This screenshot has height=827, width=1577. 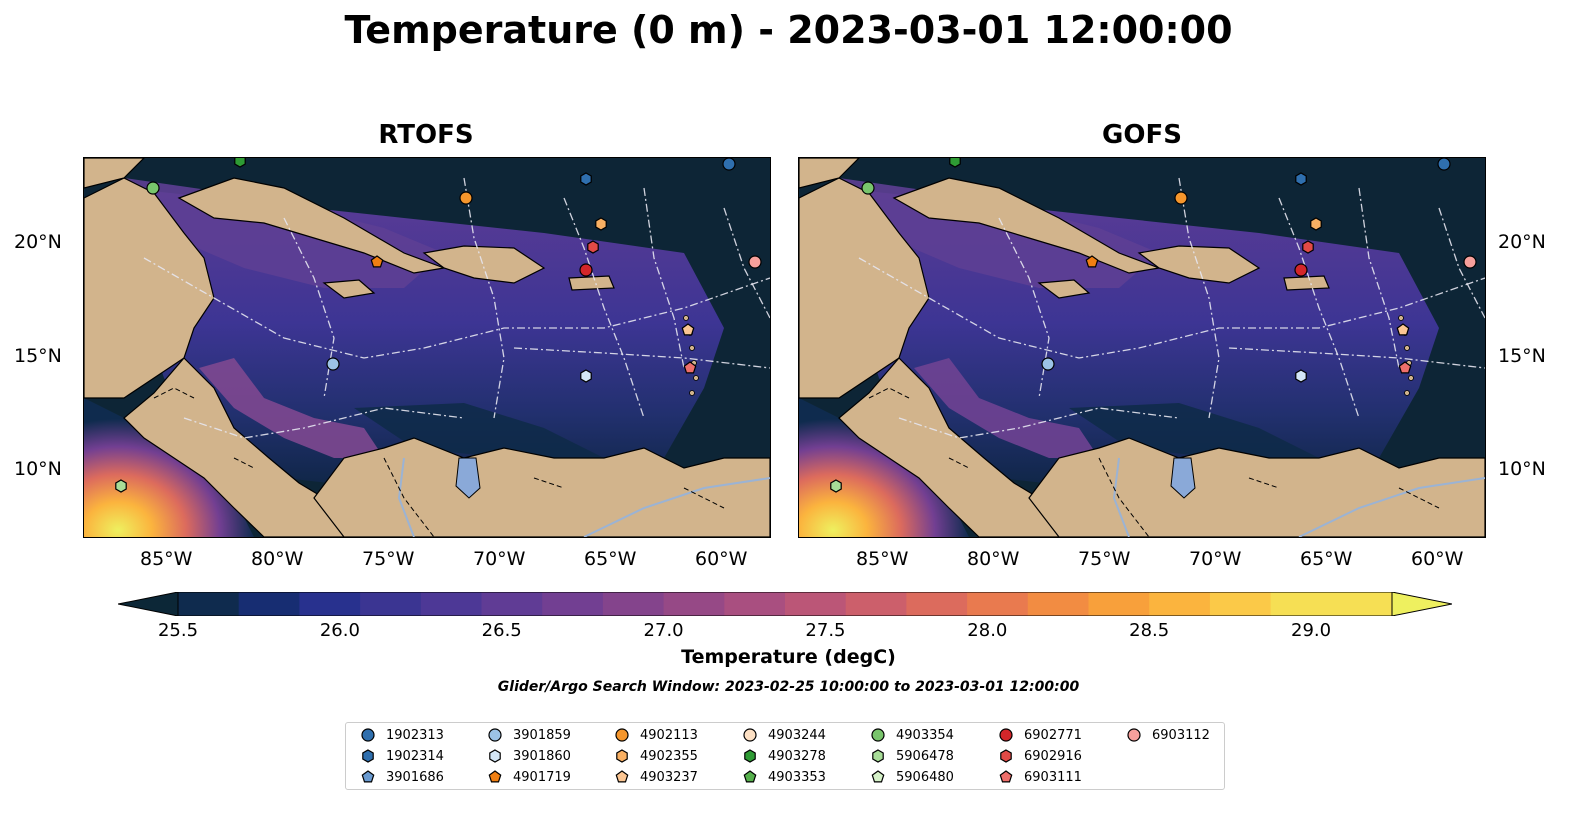 What do you see at coordinates (501, 630) in the screenshot?
I see `colorbar-tick-label: 26.5` at bounding box center [501, 630].